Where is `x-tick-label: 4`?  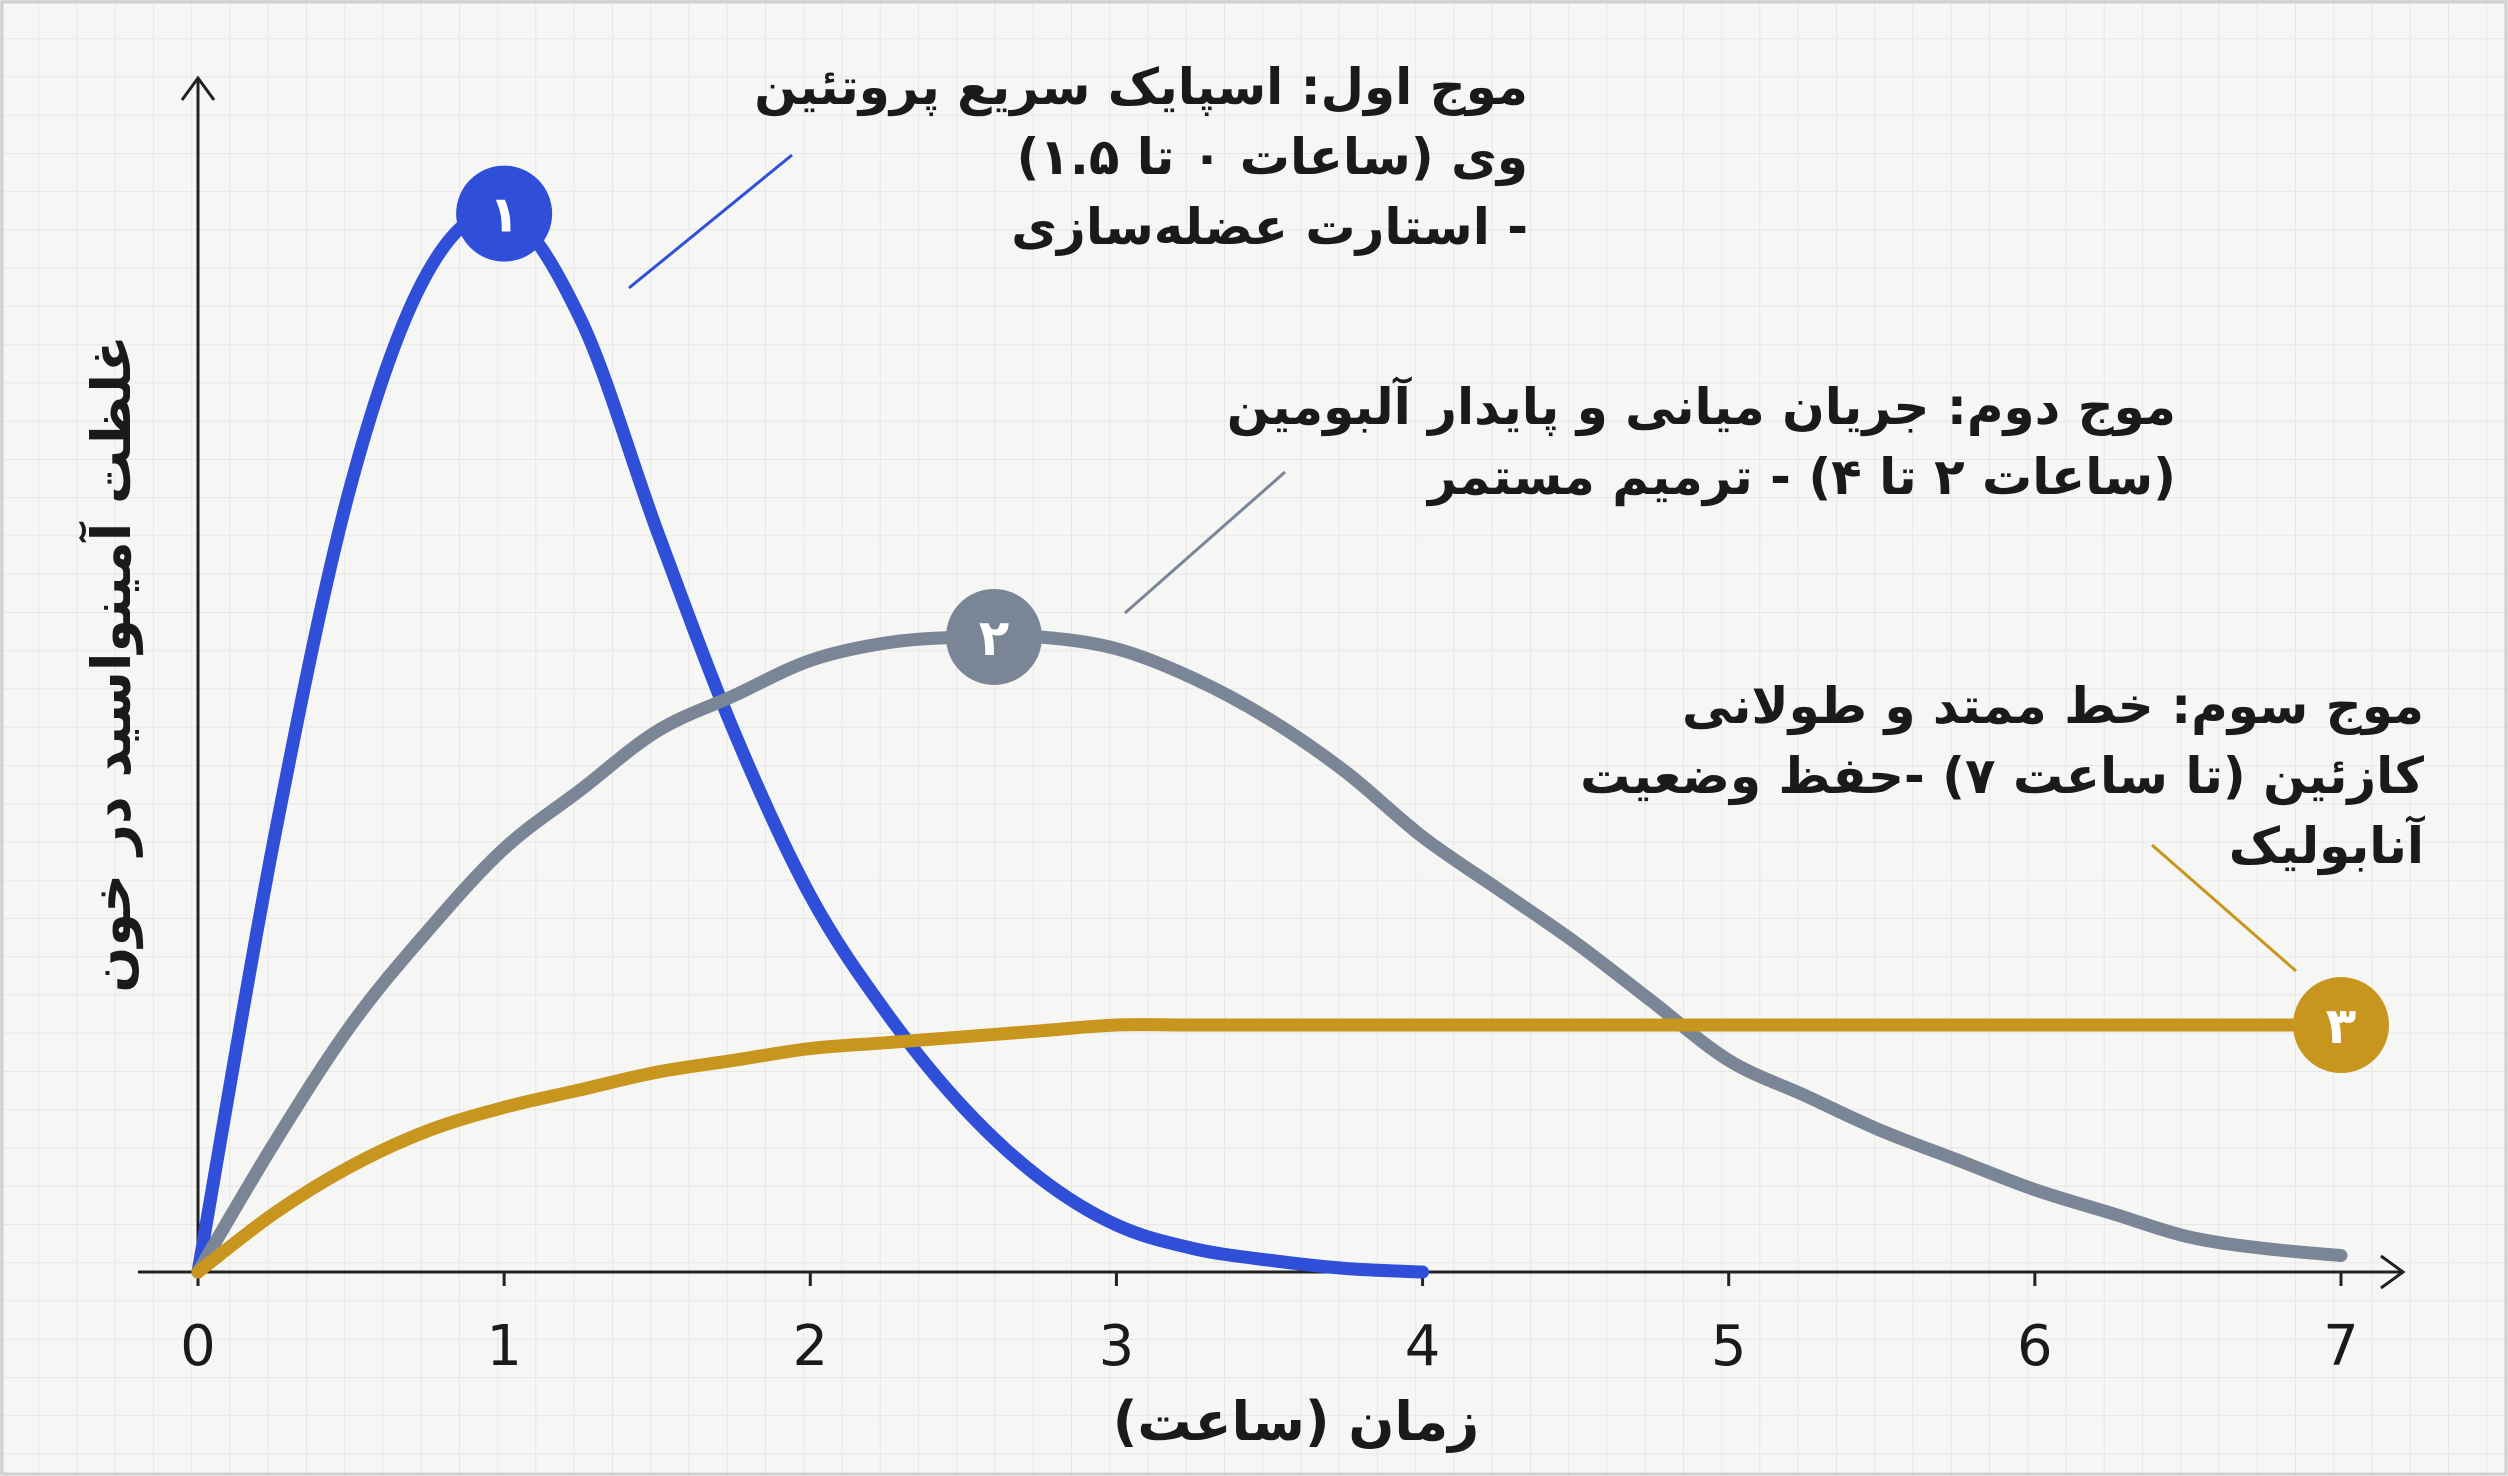
x-tick-label: 4 is located at coordinates (1423, 1346).